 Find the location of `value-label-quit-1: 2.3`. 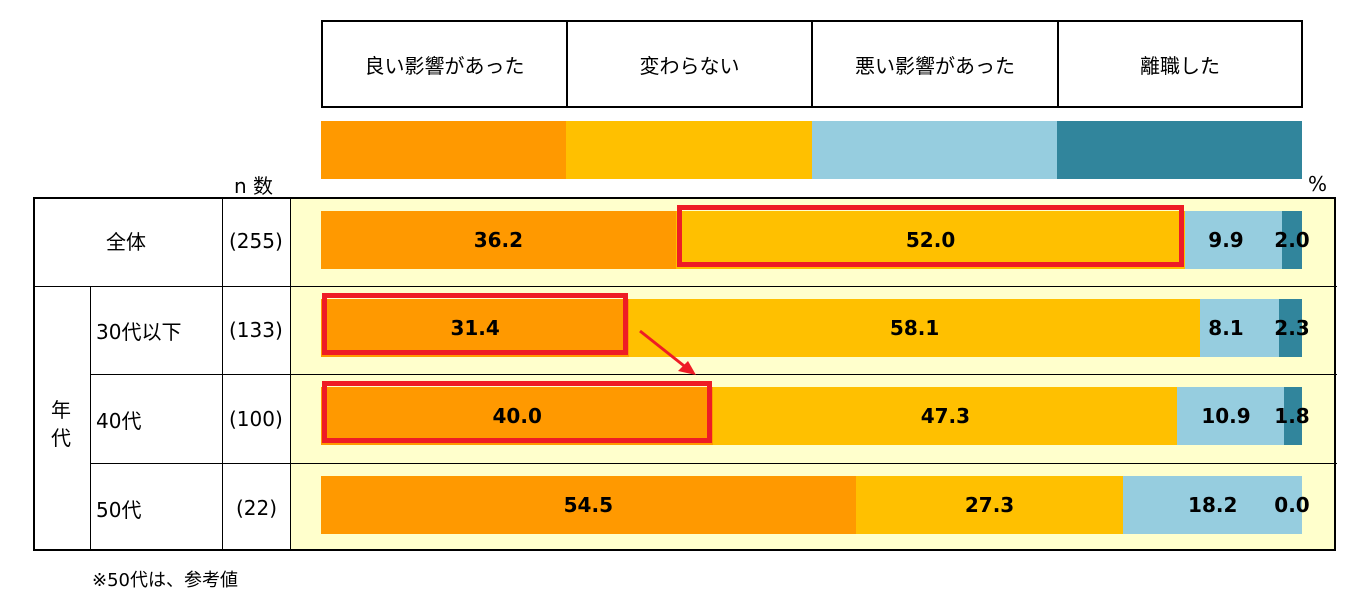

value-label-quit-1: 2.3 is located at coordinates (1292, 328).